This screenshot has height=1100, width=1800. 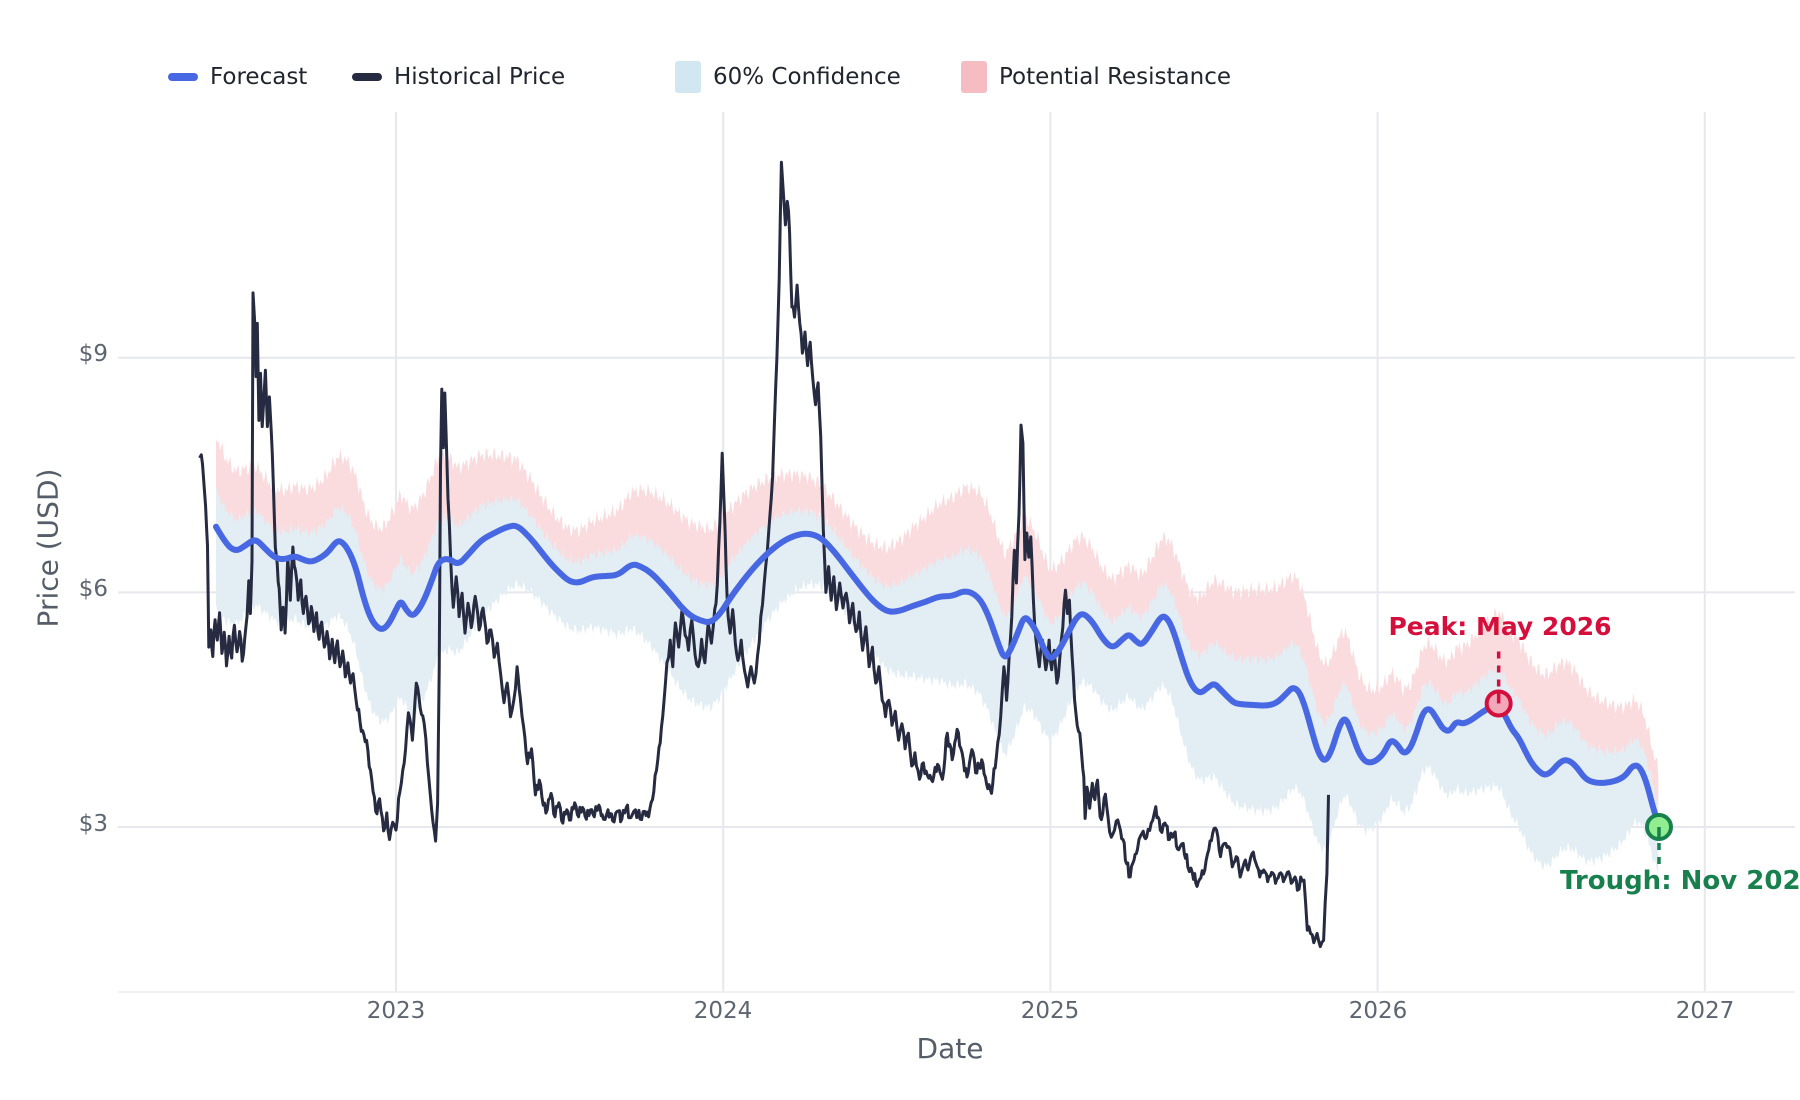 What do you see at coordinates (93, 589) in the screenshot?
I see `y-tick-6: $6` at bounding box center [93, 589].